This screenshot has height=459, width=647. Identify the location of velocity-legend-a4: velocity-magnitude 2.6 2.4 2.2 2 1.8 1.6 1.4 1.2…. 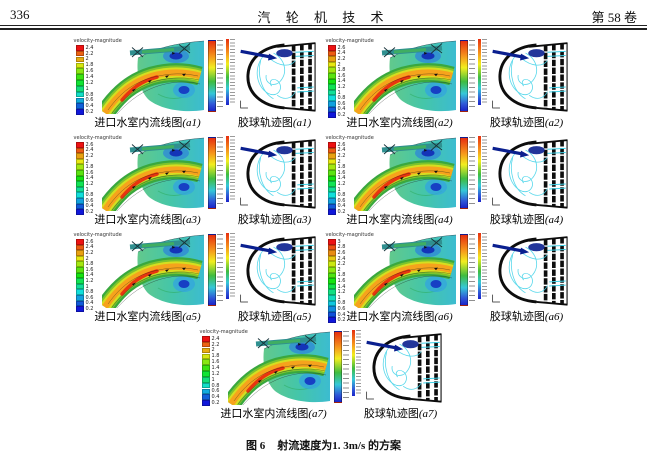
(350, 175).